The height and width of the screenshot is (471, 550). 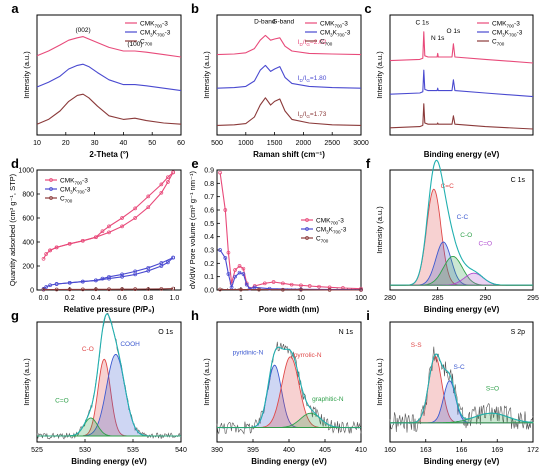 What do you see at coordinates (246, 143) in the screenshot?
I see `x-tick-label: 1000` at bounding box center [246, 143].